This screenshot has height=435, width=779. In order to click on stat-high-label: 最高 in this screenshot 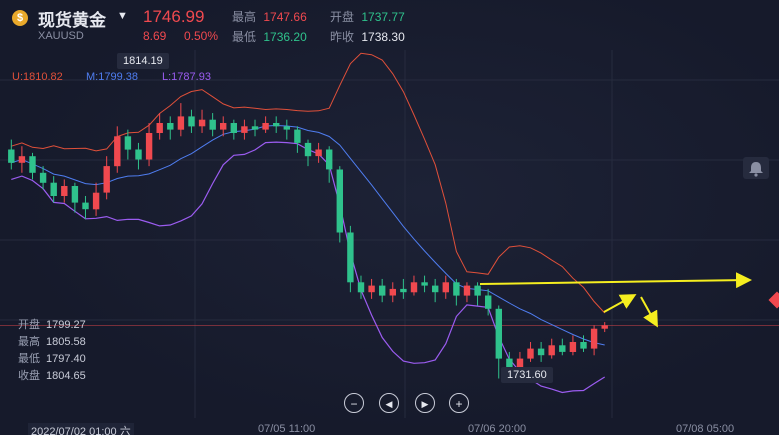, I will do `click(244, 17)`.